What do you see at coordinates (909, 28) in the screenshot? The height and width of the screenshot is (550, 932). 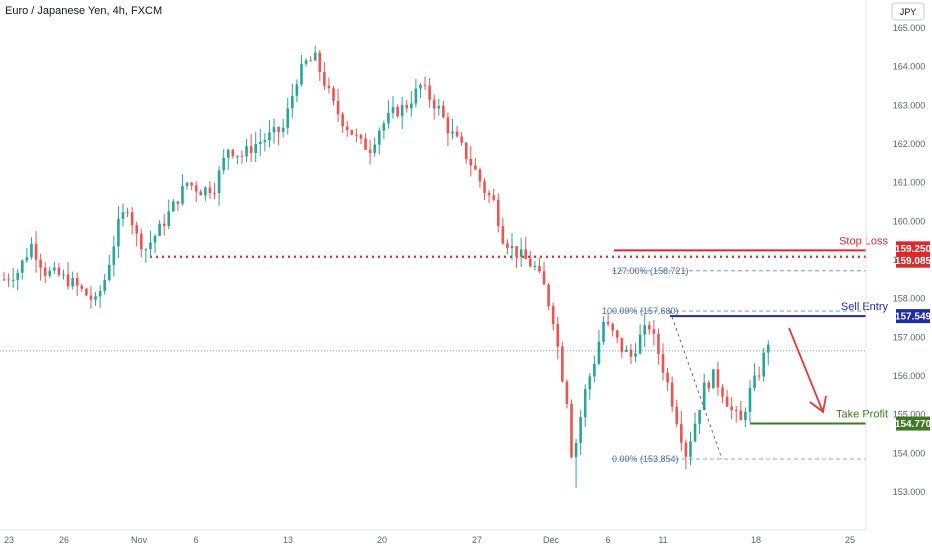 I see `price-tick-label: 165.000` at bounding box center [909, 28].